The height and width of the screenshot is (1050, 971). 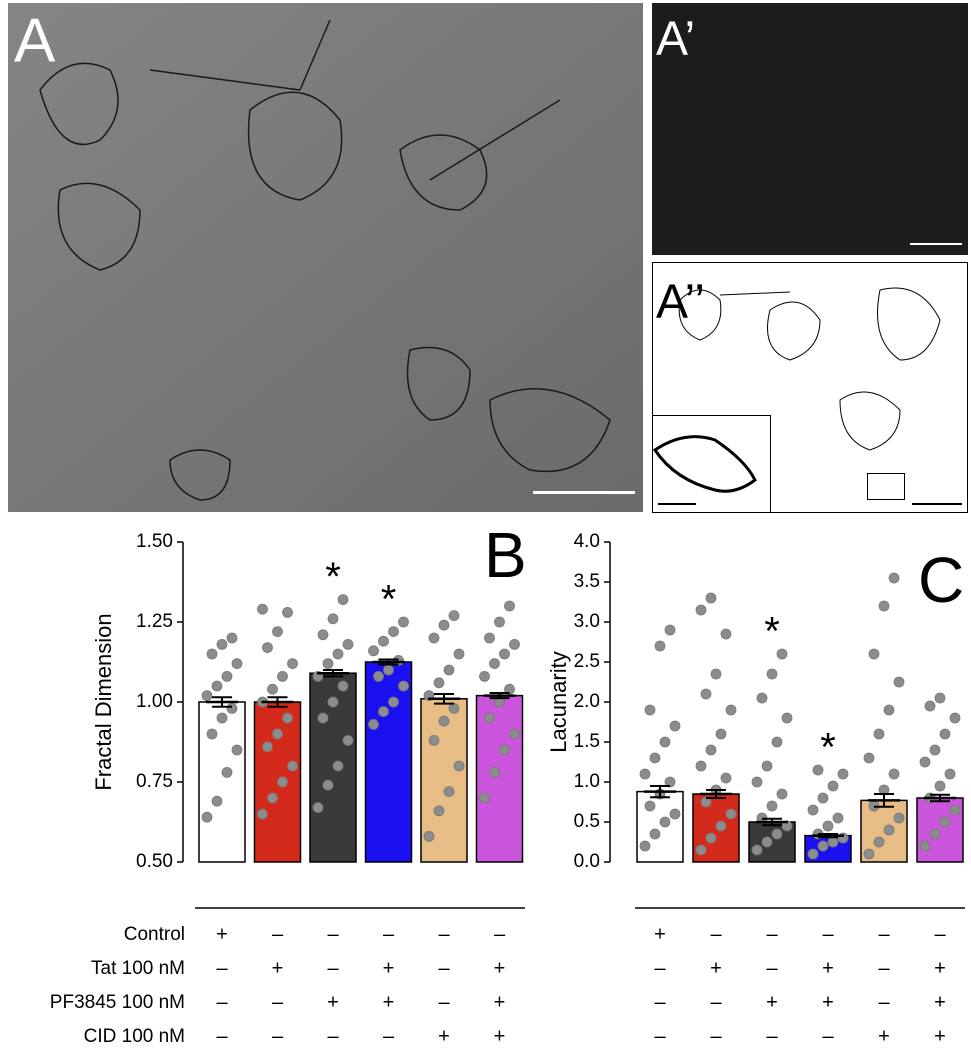 What do you see at coordinates (675, 39) in the screenshot?
I see `panel-label: A’` at bounding box center [675, 39].